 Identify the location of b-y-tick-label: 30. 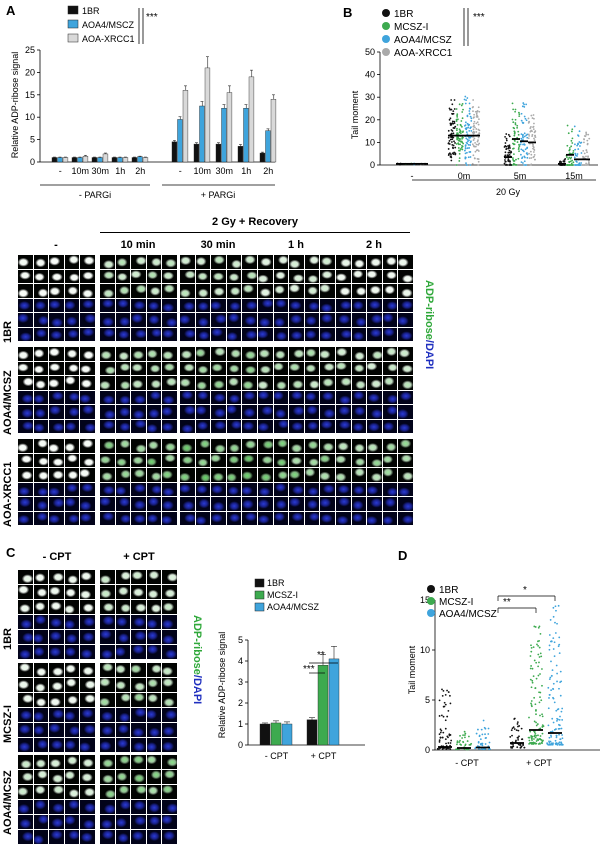
(370, 97).